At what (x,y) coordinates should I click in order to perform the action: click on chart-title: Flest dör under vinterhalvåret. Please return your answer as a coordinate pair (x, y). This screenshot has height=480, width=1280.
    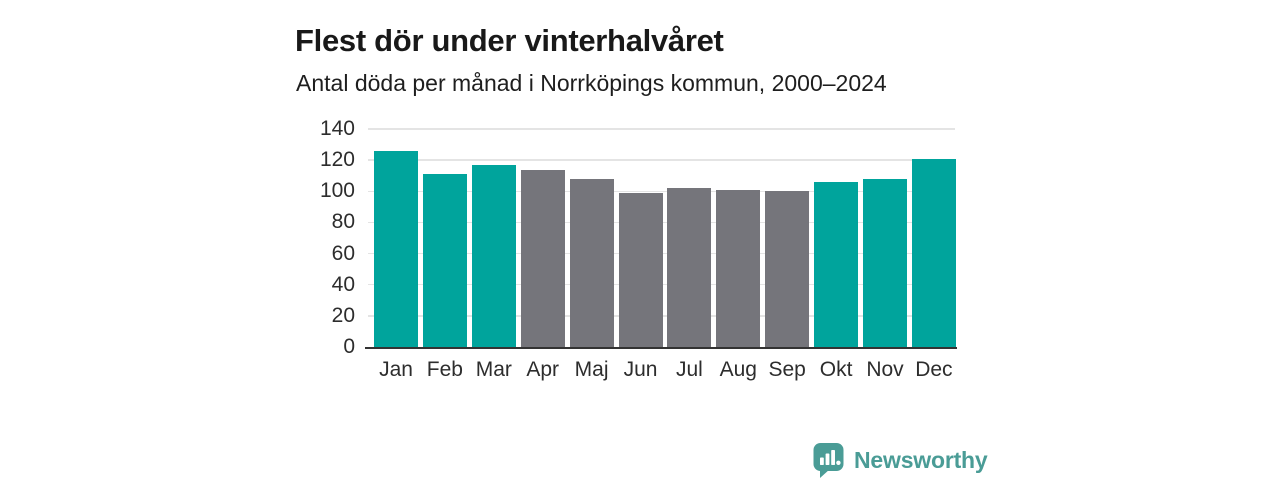
    Looking at the image, I should click on (509, 40).